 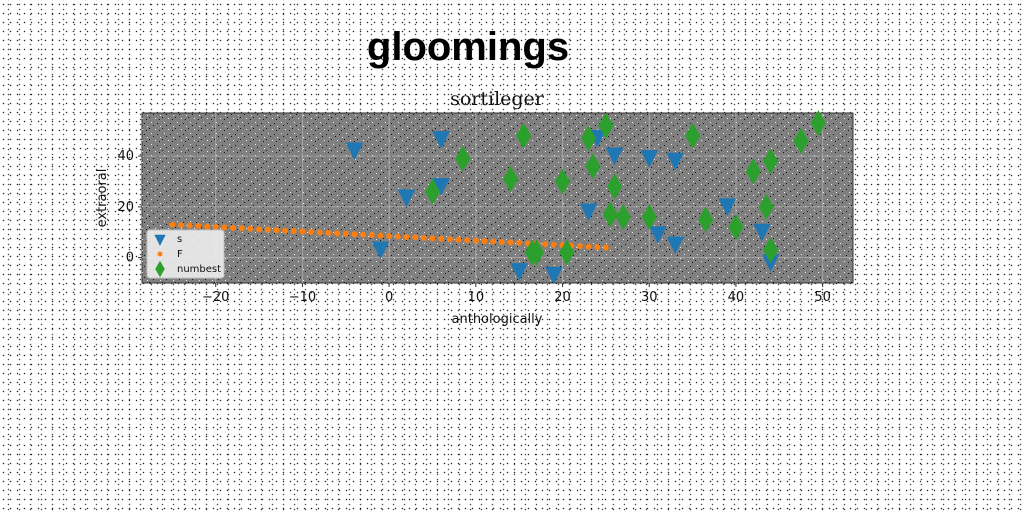 I want to click on y-tick-label: 0, so click(x=130, y=258).